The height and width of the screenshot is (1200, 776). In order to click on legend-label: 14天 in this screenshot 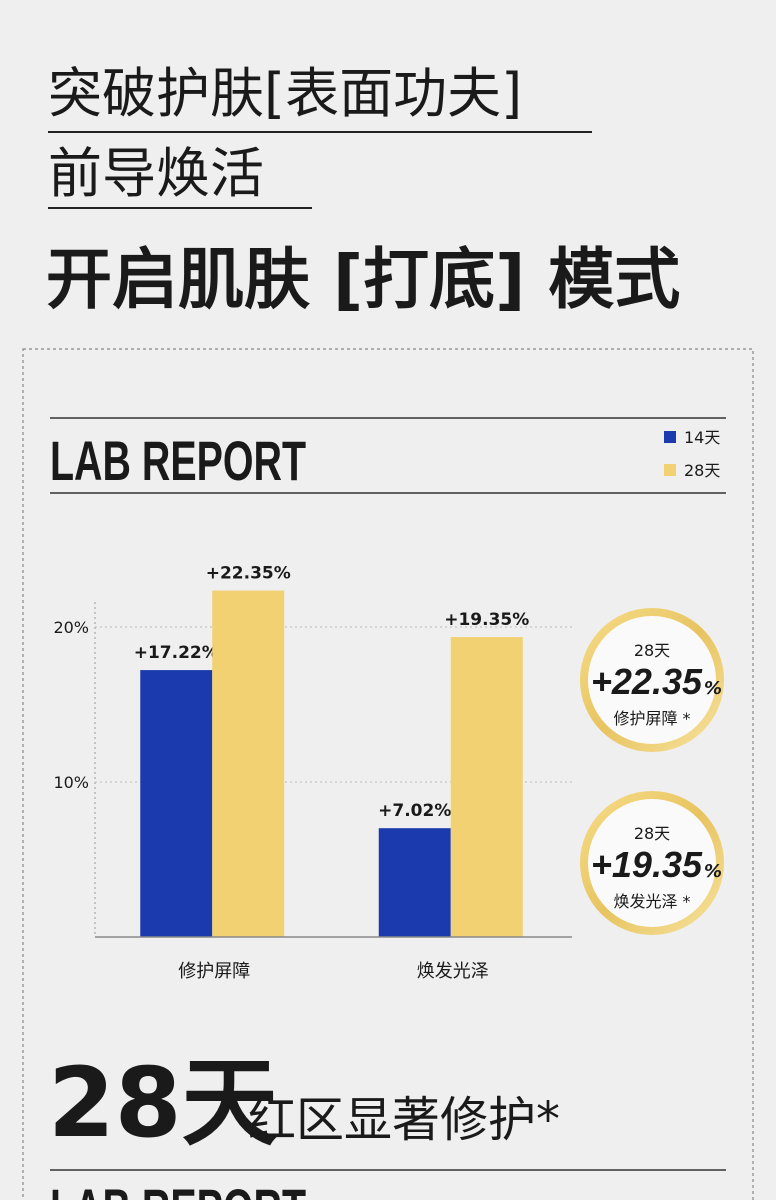, I will do `click(702, 437)`.